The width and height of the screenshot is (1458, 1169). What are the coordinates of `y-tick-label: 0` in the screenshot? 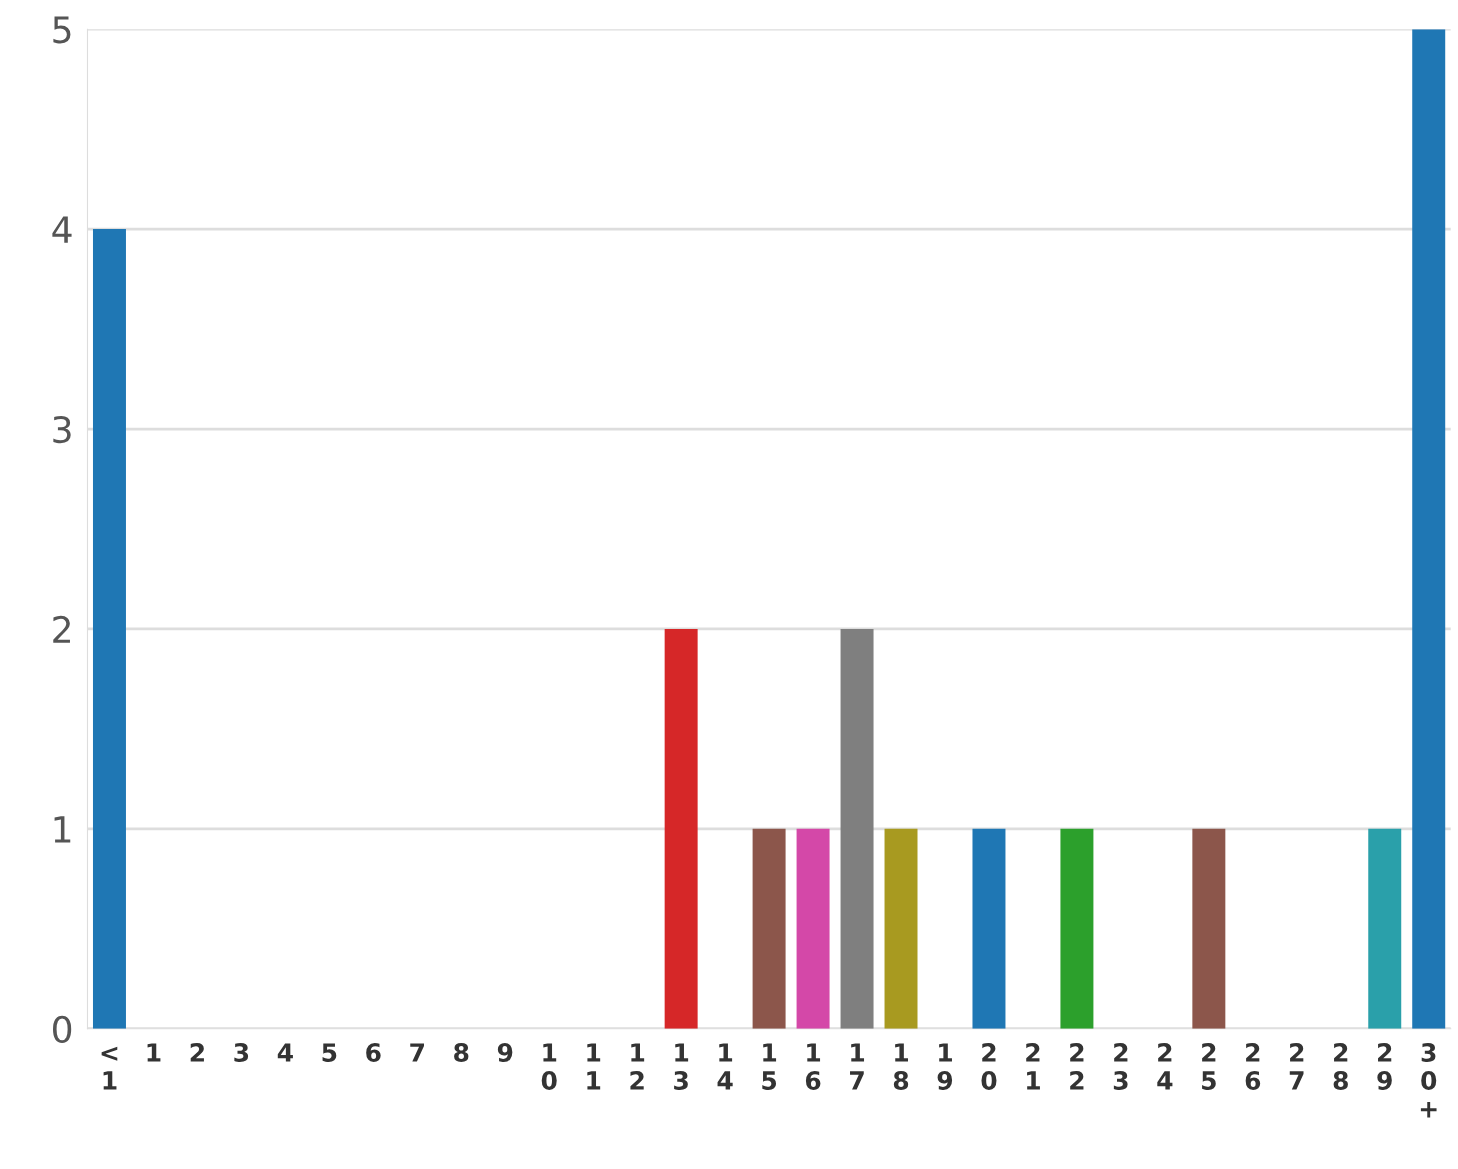 It's located at (62, 1029).